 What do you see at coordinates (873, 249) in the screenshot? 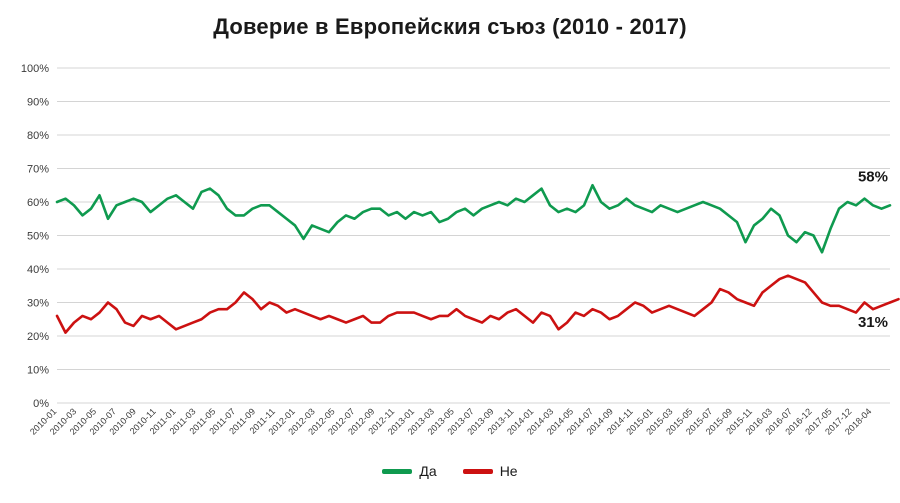
I see `series-end-labels: 58% 31%` at bounding box center [873, 249].